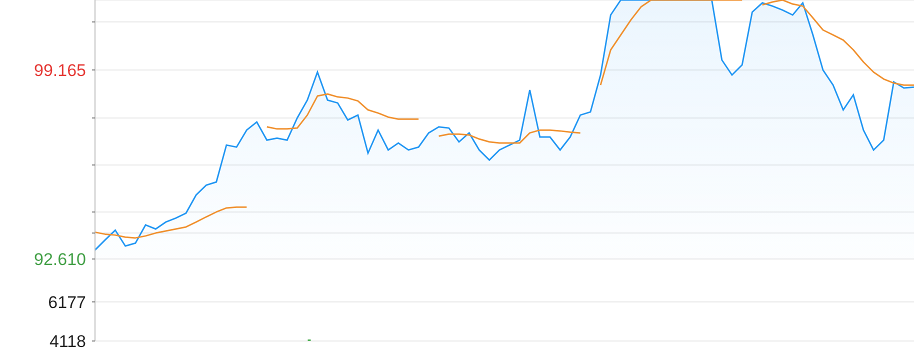 The image size is (914, 350). What do you see at coordinates (67, 302) in the screenshot?
I see `y-tick-label: 6177` at bounding box center [67, 302].